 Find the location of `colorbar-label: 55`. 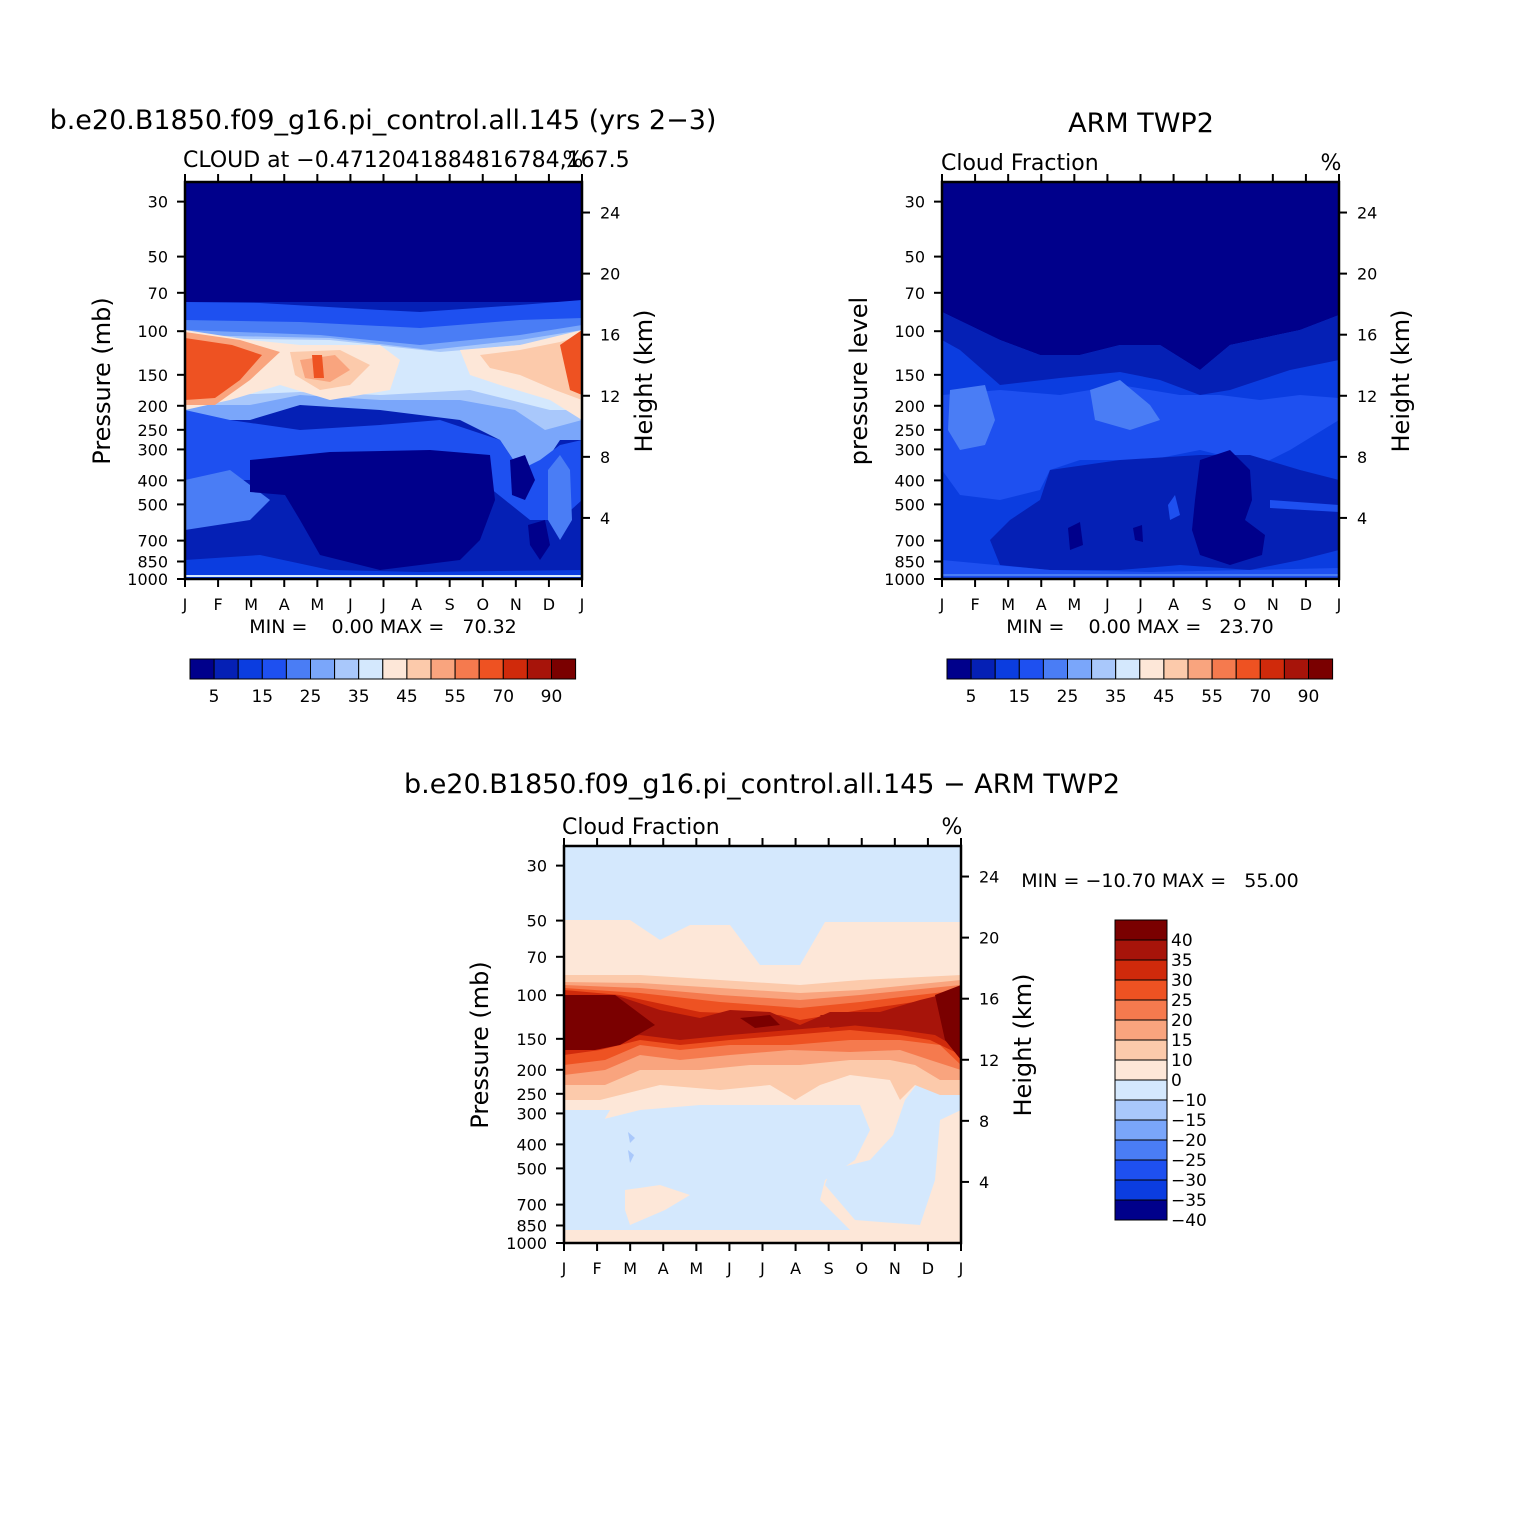

colorbar-label: 55 is located at coordinates (1212, 697).